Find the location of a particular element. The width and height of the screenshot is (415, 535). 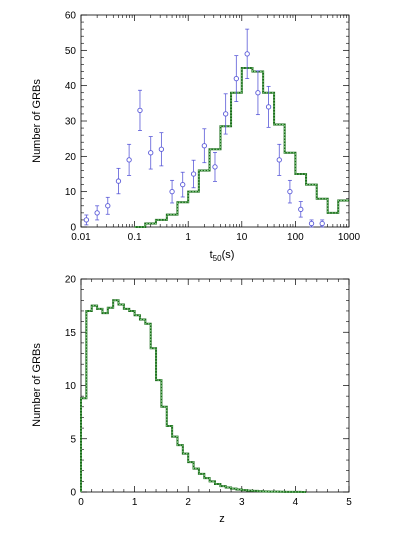

y-tick-label: 60 is located at coordinates (71, 16).